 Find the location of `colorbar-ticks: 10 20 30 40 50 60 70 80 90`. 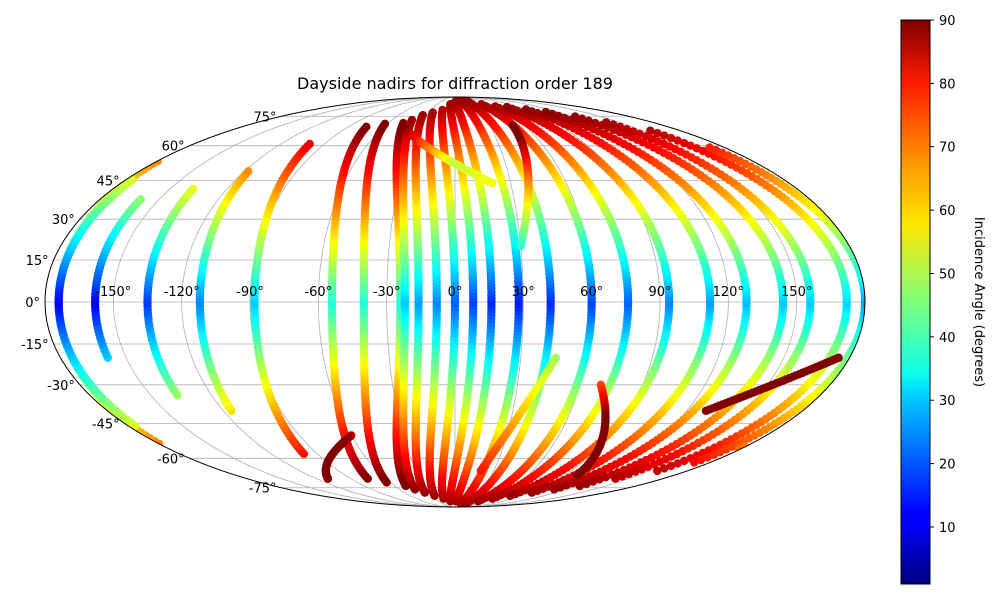

colorbar-ticks: 10 20 30 40 50 60 70 80 90 is located at coordinates (943, 275).